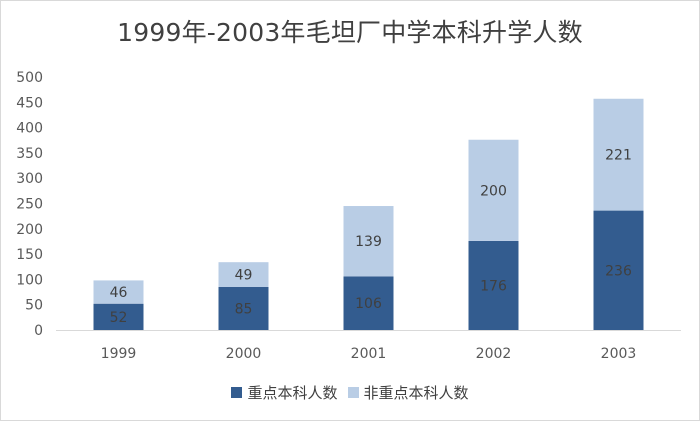 This screenshot has width=700, height=421. I want to click on y-tick-label: 0, so click(38, 331).